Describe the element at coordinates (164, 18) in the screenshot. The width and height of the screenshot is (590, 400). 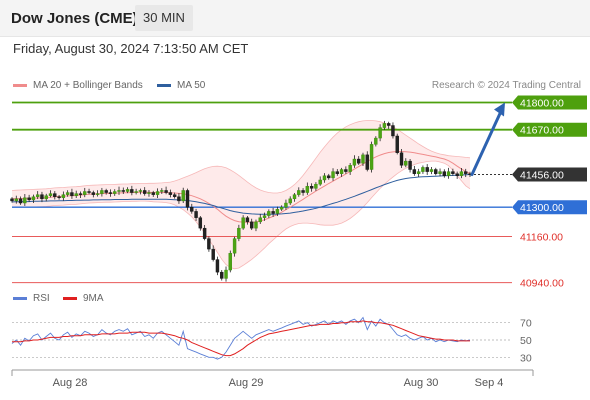
I see `interval-button: 30 MIN` at that location.